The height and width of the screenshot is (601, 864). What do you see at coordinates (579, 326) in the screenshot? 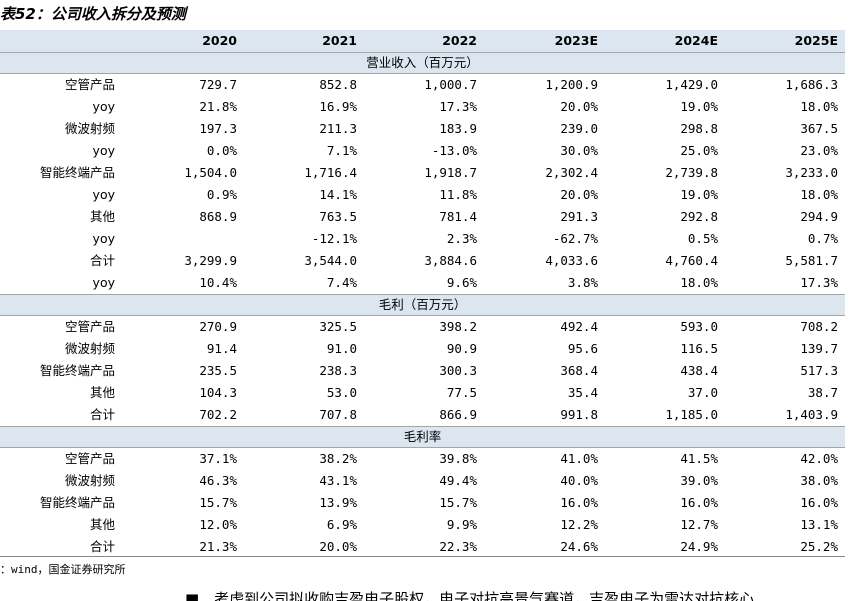
I see `cell-value: 492.4` at bounding box center [579, 326].